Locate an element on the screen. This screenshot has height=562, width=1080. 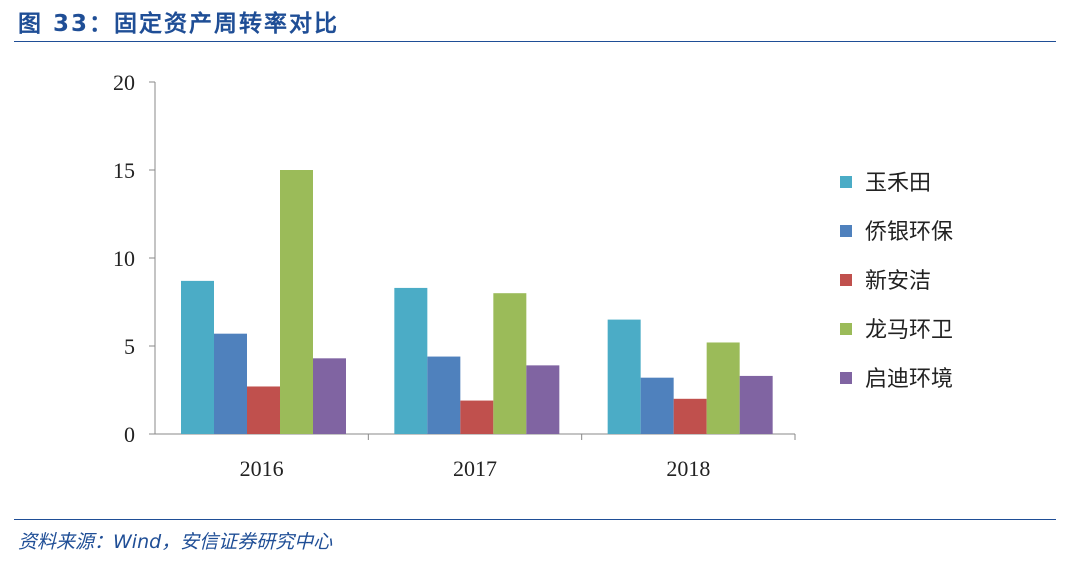
bar-龙马环卫-2017 is located at coordinates (510, 363).